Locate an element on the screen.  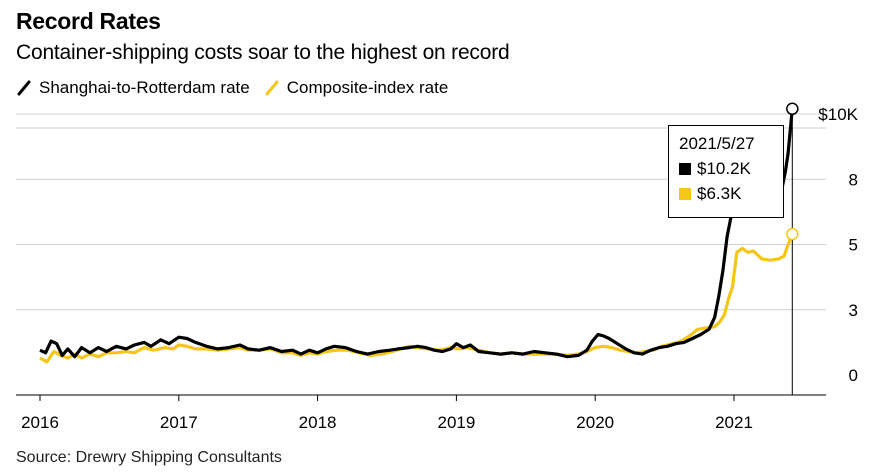
tooltip-row-shanghai: $10.2K is located at coordinates (726, 169).